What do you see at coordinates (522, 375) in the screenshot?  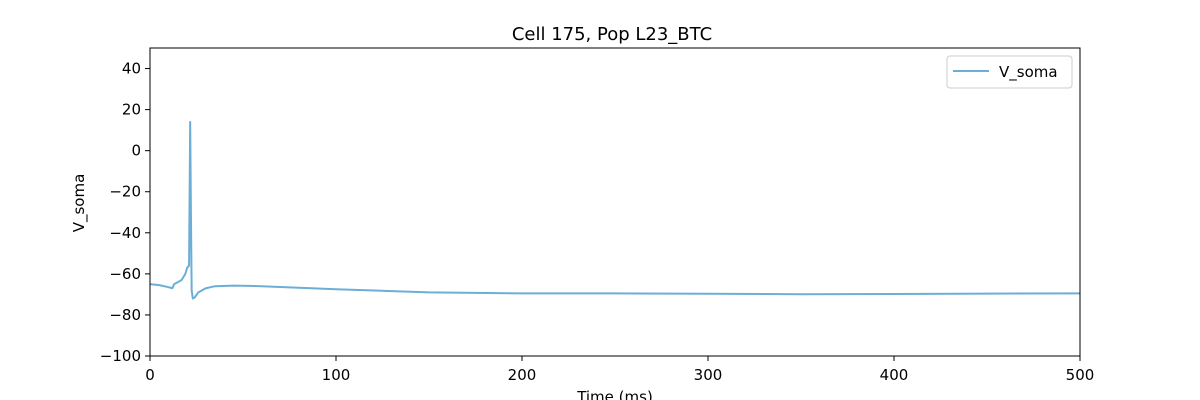 I see `x-tick-label: 200` at bounding box center [522, 375].